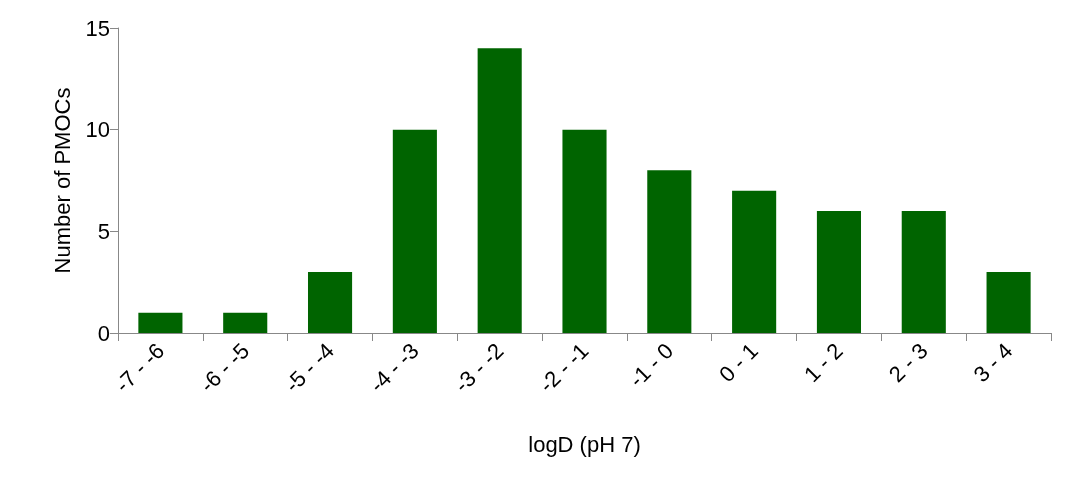 Image resolution: width=1071 pixels, height=491 pixels. What do you see at coordinates (97, 28) in the screenshot?
I see `y-tick-label: 15` at bounding box center [97, 28].